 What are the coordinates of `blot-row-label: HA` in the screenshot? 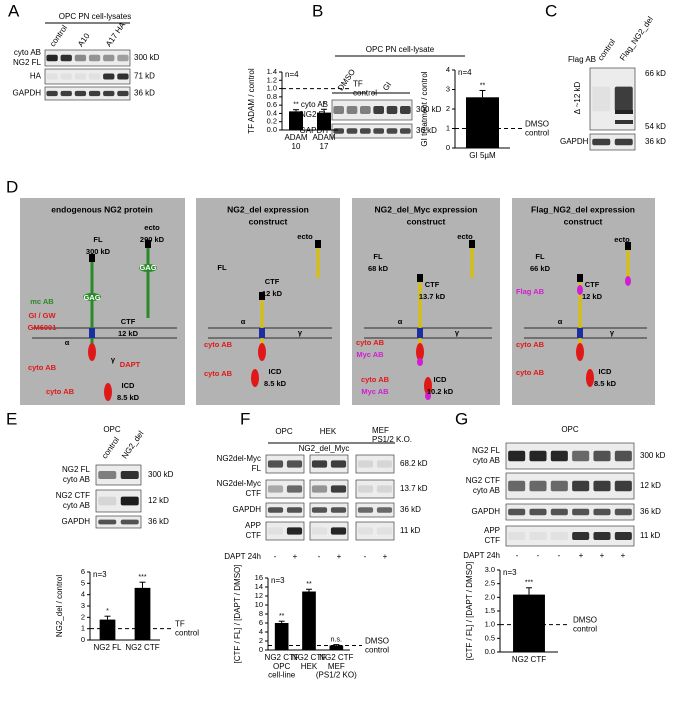 It's located at (36, 76).